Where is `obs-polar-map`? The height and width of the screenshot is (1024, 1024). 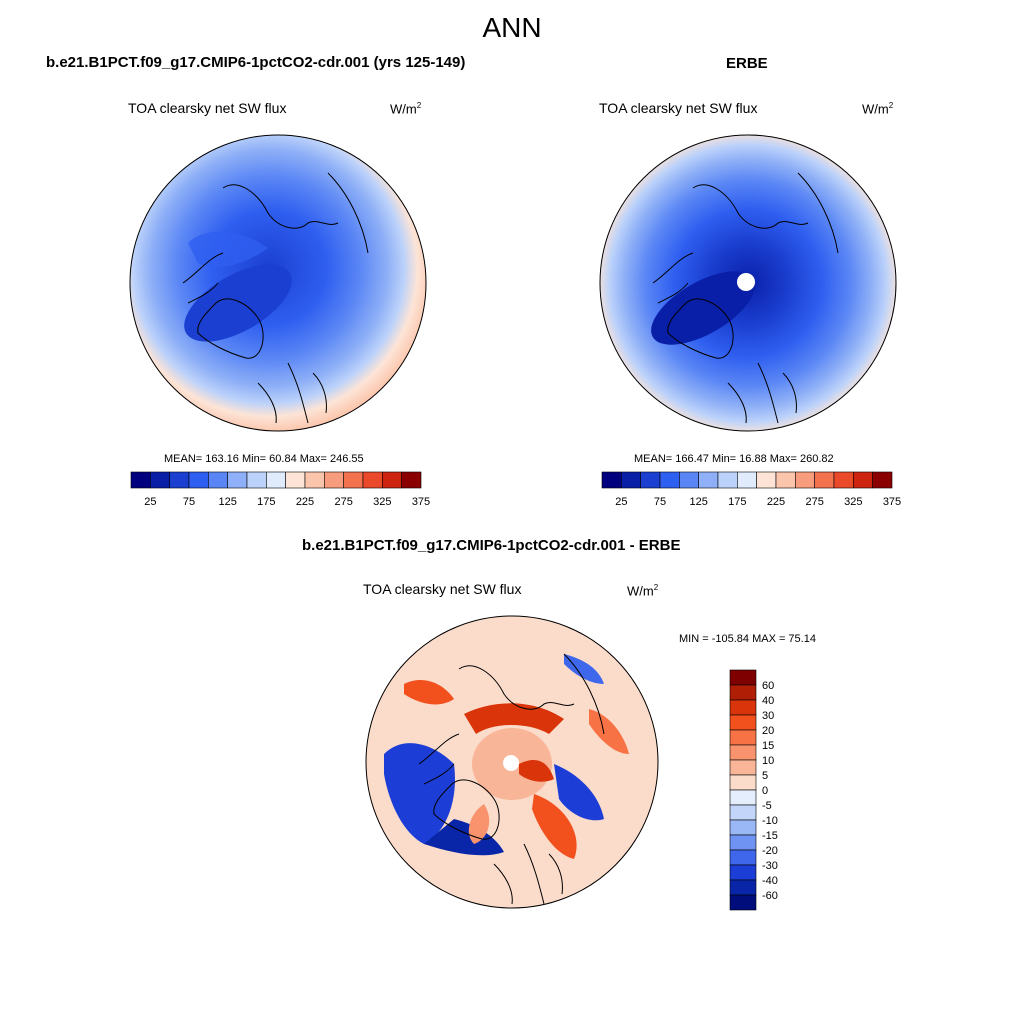
obs-polar-map is located at coordinates (748, 283).